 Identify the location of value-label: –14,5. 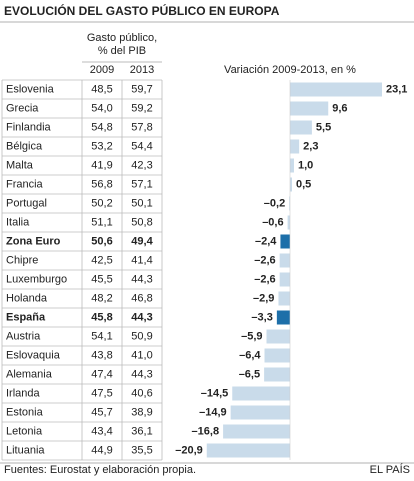
(215, 393).